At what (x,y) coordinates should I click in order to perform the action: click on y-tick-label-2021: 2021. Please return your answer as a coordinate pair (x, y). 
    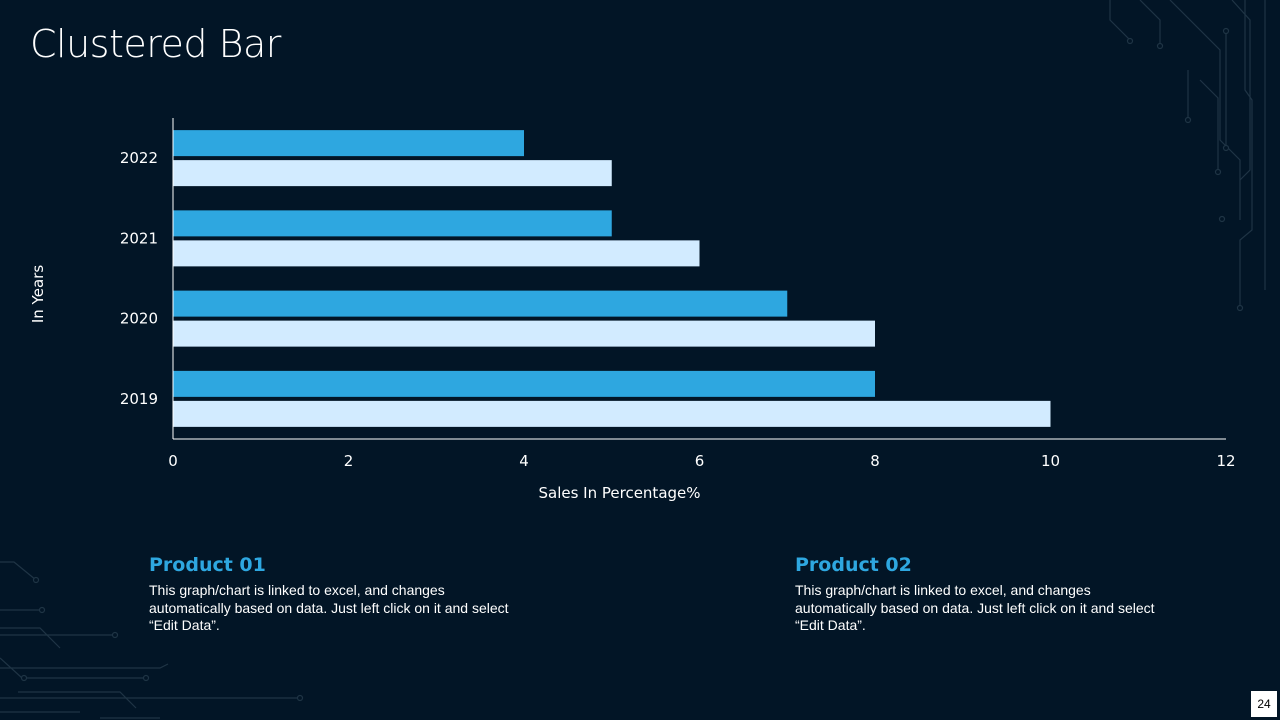
    Looking at the image, I should click on (139, 238).